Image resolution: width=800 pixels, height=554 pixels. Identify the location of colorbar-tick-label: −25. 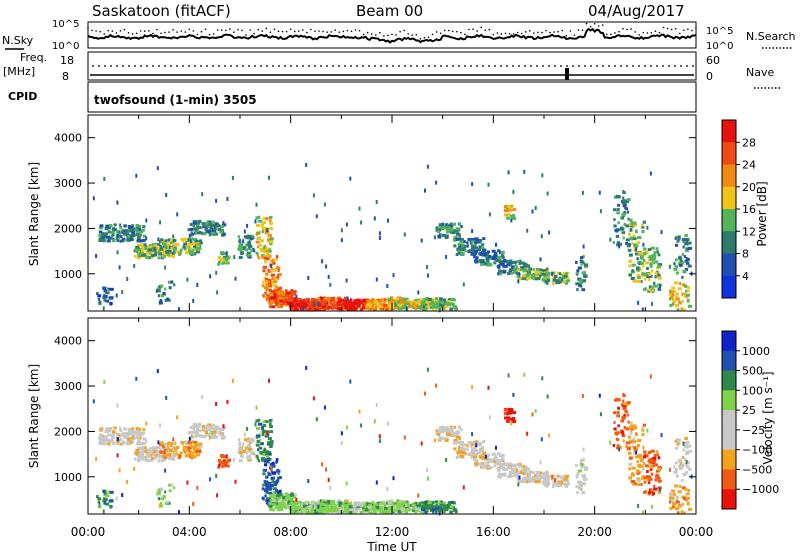
(753, 430).